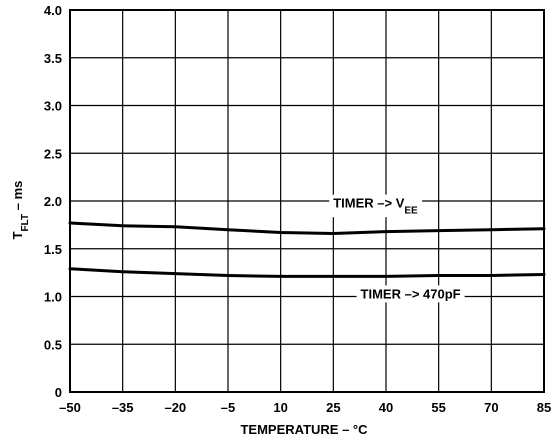  I want to click on annotation-2: TIMER –> 470pF, so click(411, 293).